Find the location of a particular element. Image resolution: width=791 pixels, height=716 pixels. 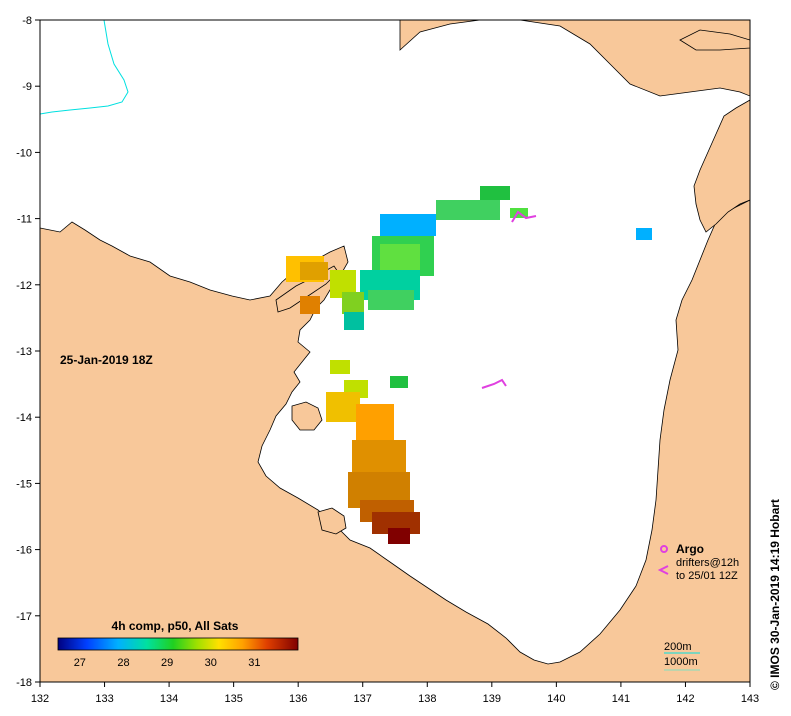

colorbar-title: 4h comp, p50, All Sats is located at coordinates (175, 626).